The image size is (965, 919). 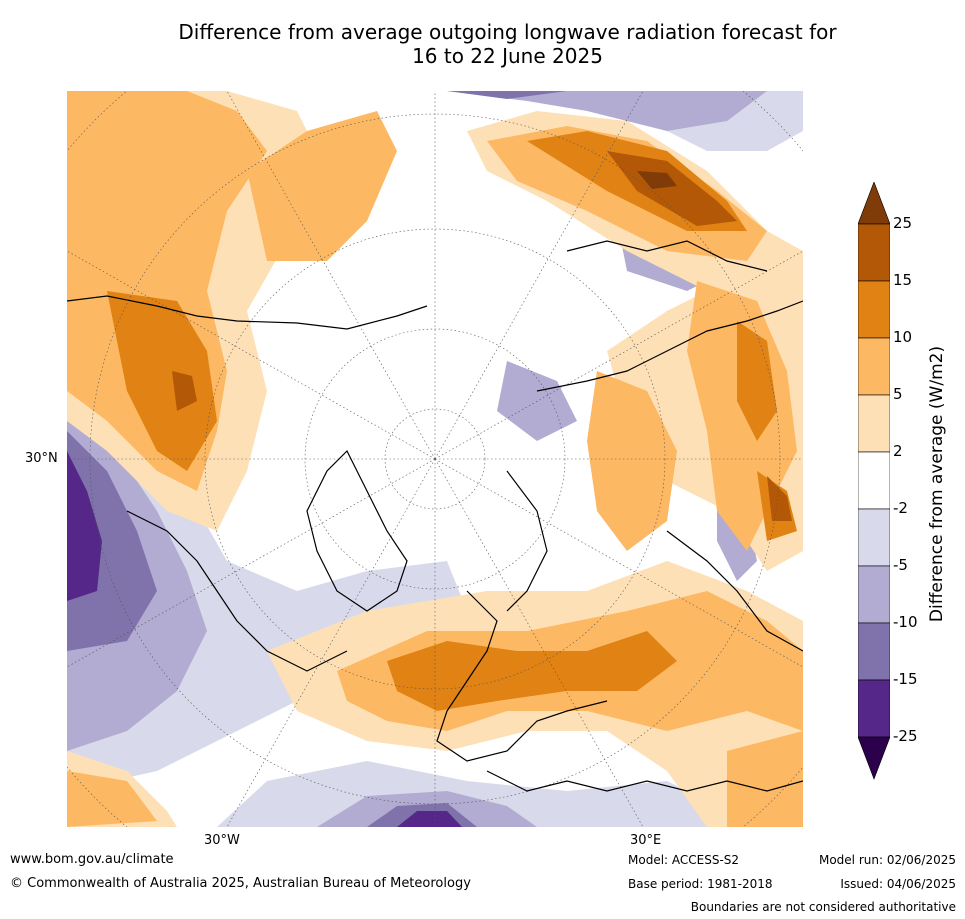 I want to click on colorbar-tick-label: -25, so click(x=905, y=736).